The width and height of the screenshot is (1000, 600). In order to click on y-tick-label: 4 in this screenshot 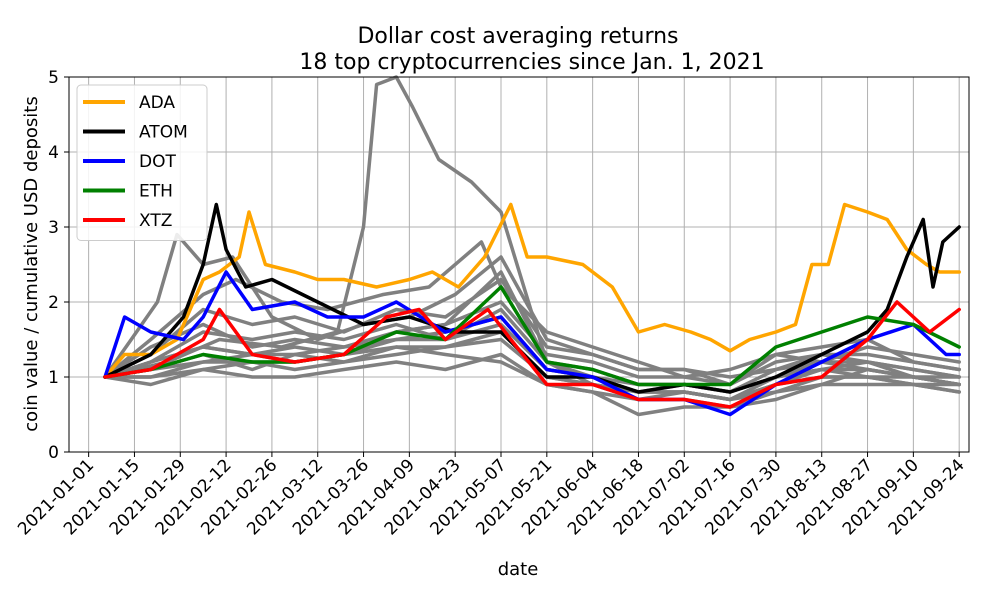, I will do `click(53, 153)`.